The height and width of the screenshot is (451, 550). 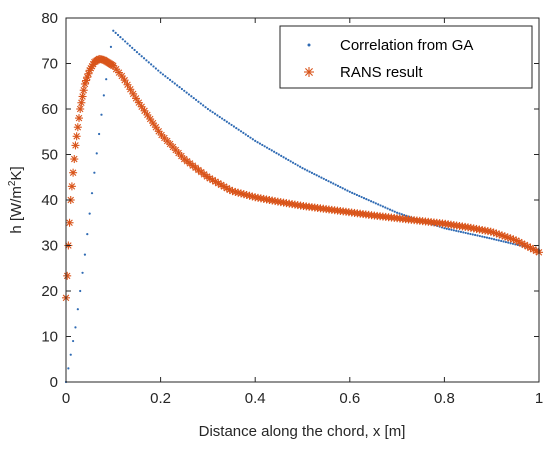 What do you see at coordinates (349, 398) in the screenshot?
I see `x-tick-label: 0.6` at bounding box center [349, 398].